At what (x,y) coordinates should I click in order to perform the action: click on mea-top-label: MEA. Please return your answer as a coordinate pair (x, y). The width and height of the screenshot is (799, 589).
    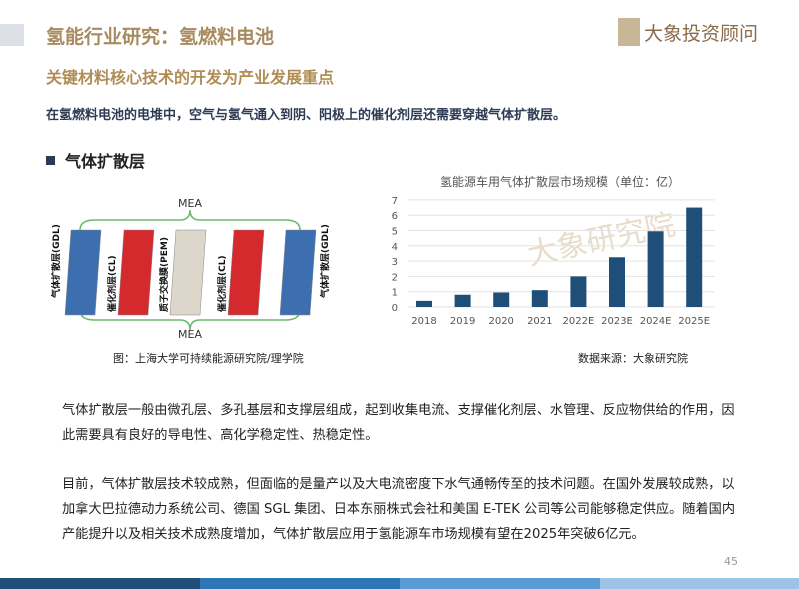
    Looking at the image, I should click on (190, 203).